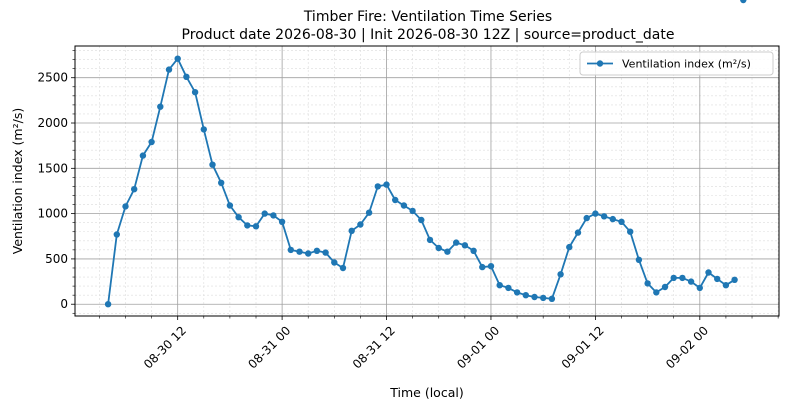 Image resolution: width=790 pixels, height=409 pixels. I want to click on legend-box, so click(676, 63).